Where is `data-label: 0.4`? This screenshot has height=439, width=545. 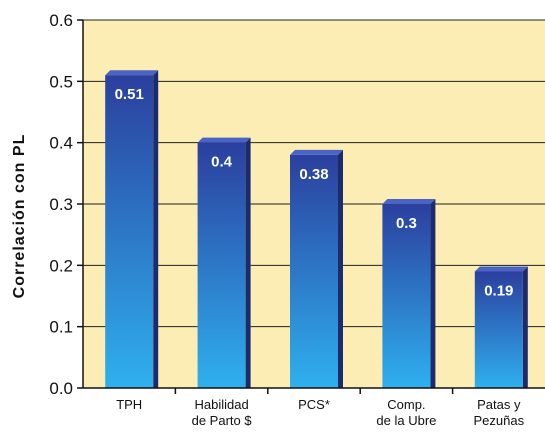
data-label: 0.4 is located at coordinates (222, 162).